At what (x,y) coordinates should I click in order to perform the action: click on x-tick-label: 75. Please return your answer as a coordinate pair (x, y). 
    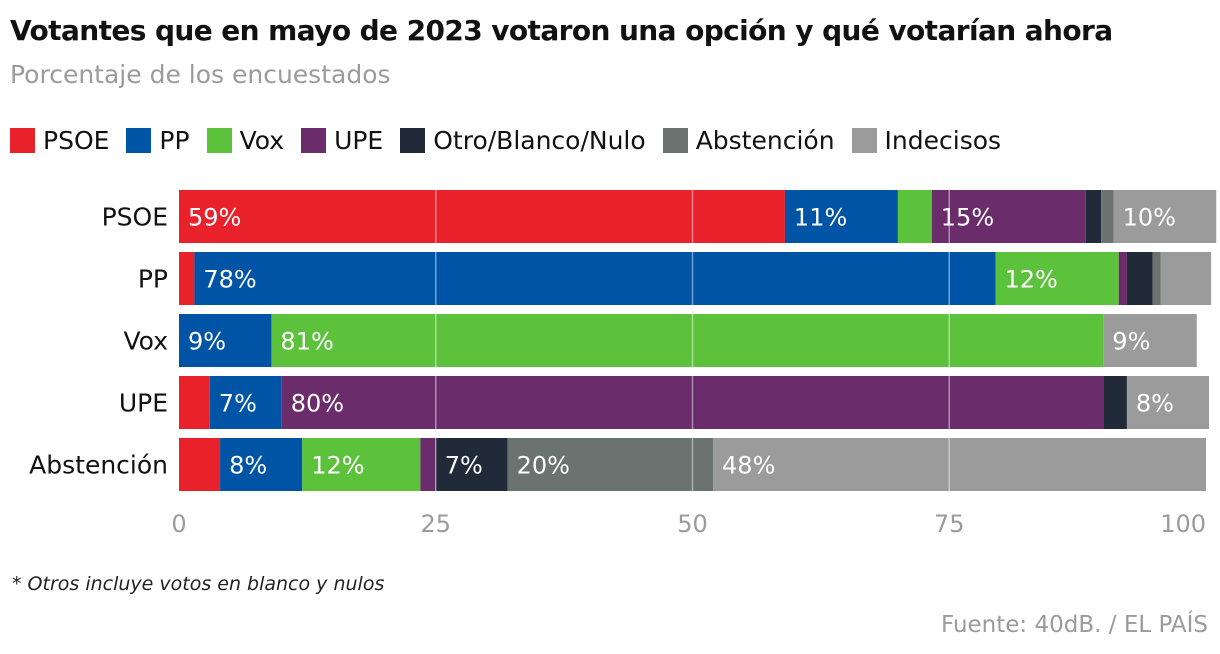
    Looking at the image, I should click on (949, 524).